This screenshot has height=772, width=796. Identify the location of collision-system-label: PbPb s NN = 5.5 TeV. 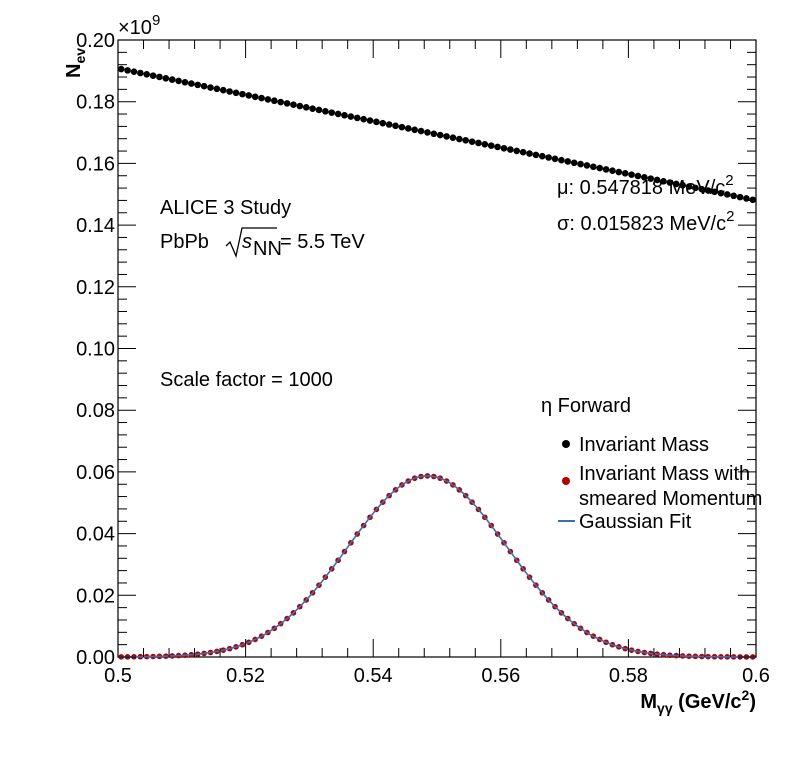
(262, 243).